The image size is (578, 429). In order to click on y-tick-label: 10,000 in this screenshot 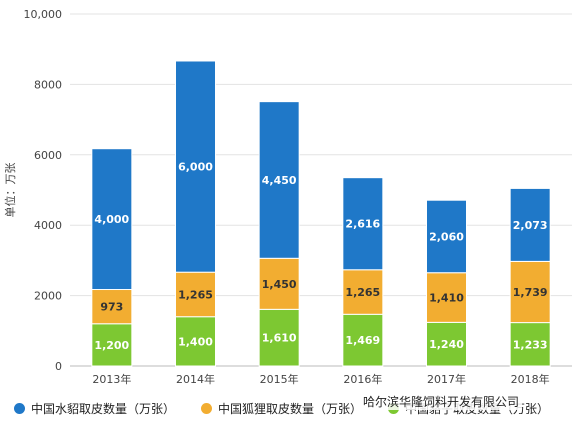, I will do `click(43, 14)`.